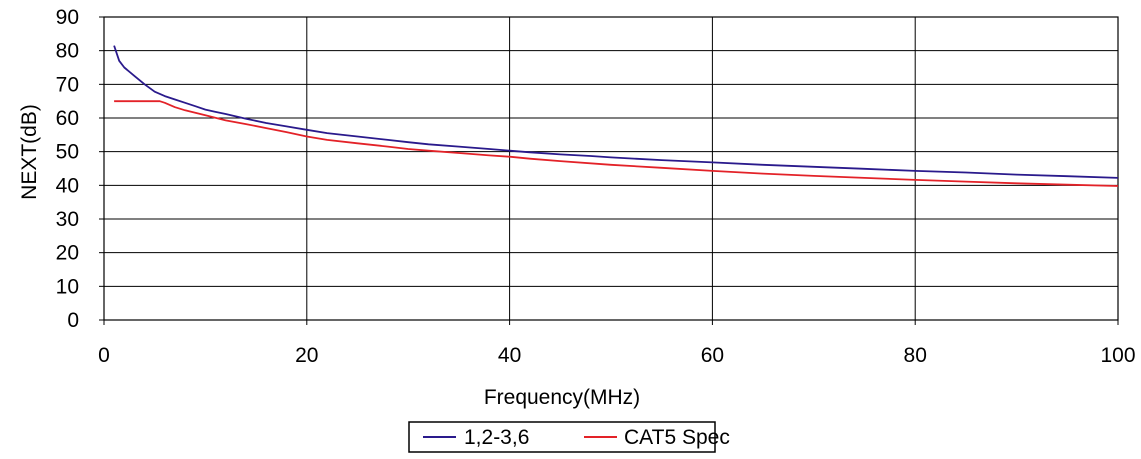  Describe the element at coordinates (496, 437) in the screenshot. I see `legend-label-1-2-3-6: 1,2-3,6` at that location.